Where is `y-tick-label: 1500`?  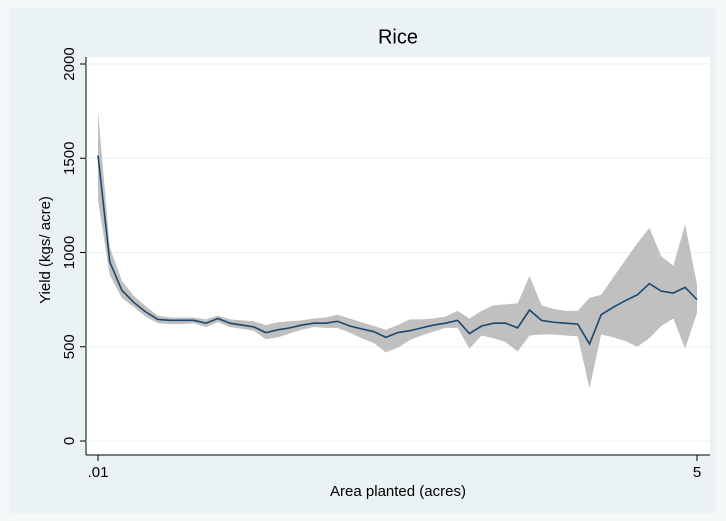
y-tick-label: 1500 is located at coordinates (69, 158).